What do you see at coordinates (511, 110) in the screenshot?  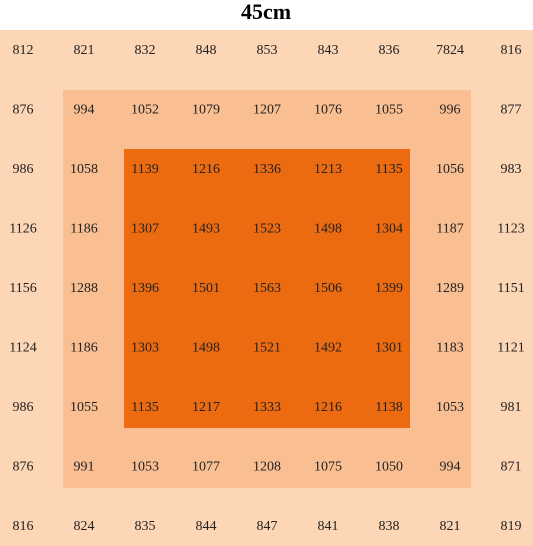 I see `cell-value: 877` at bounding box center [511, 110].